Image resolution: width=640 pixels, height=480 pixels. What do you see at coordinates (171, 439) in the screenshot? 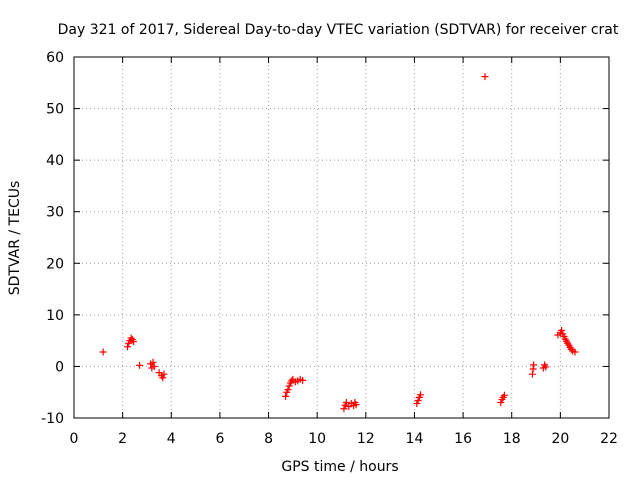
I see `x-tick-label: 4` at bounding box center [171, 439].